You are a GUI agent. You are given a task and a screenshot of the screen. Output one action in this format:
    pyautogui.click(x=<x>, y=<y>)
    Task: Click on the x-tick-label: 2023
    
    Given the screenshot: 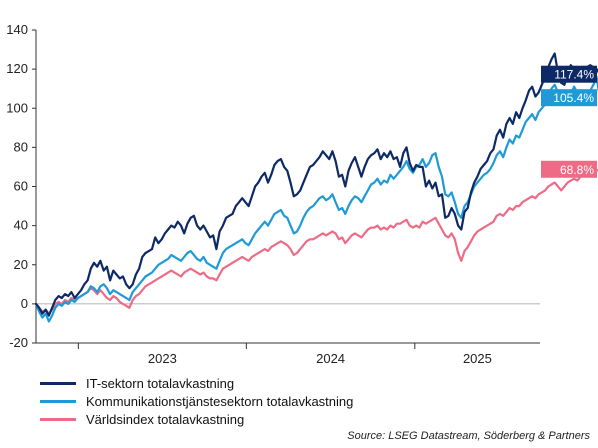 What is the action you would take?
    pyautogui.click(x=162, y=358)
    